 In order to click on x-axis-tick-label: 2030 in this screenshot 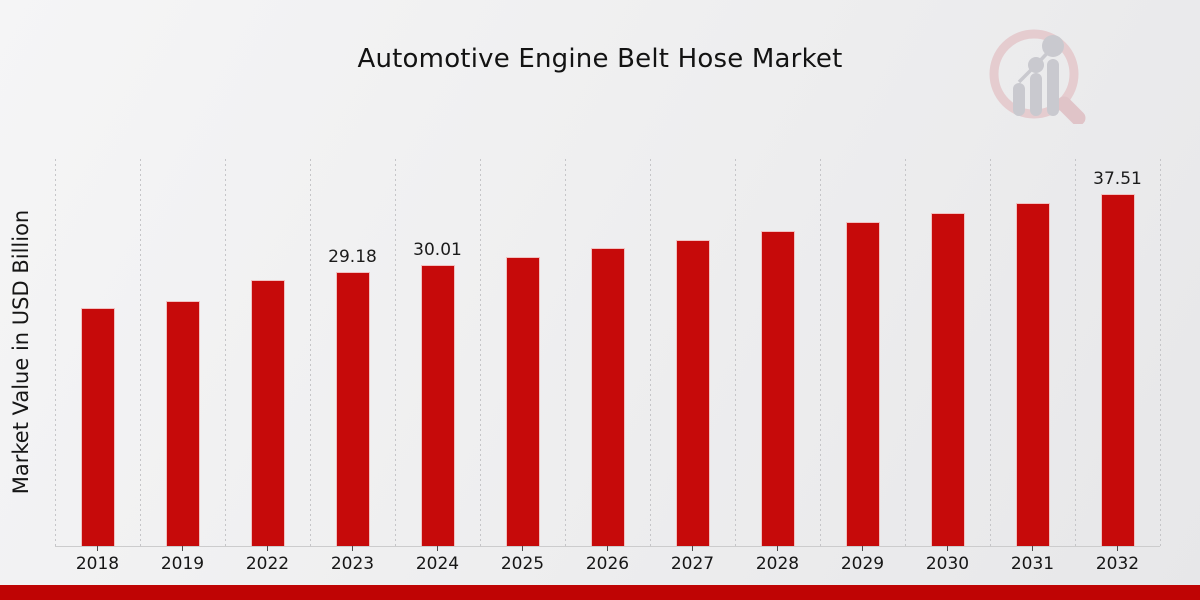, I will do `click(947, 564)`.